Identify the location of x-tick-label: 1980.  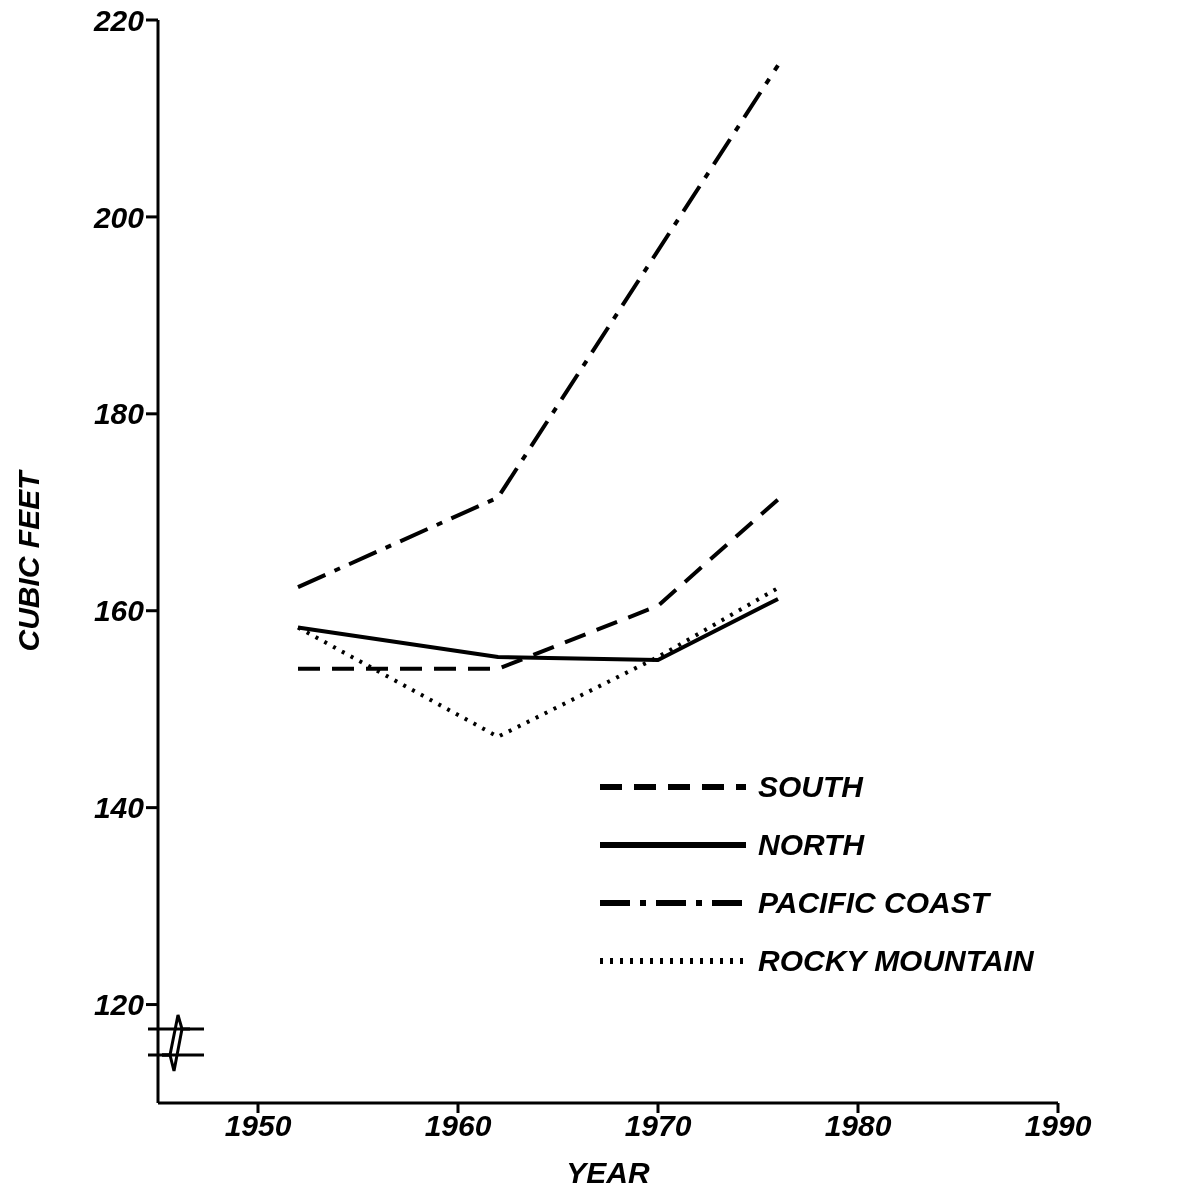
(858, 1126).